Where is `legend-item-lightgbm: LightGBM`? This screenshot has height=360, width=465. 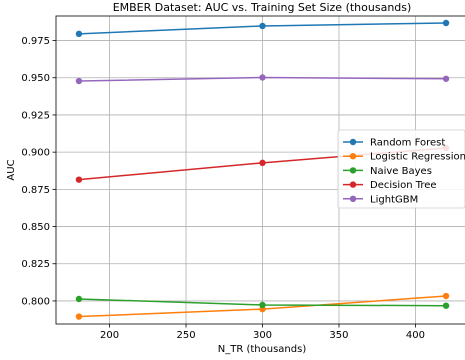 legend-item-lightgbm: LightGBM is located at coordinates (380, 199).